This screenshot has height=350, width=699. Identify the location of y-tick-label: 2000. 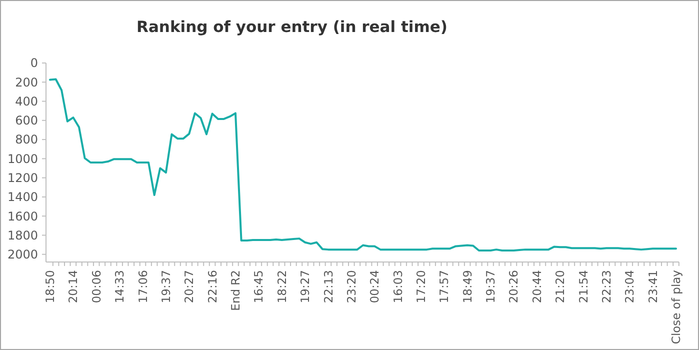
(22, 255).